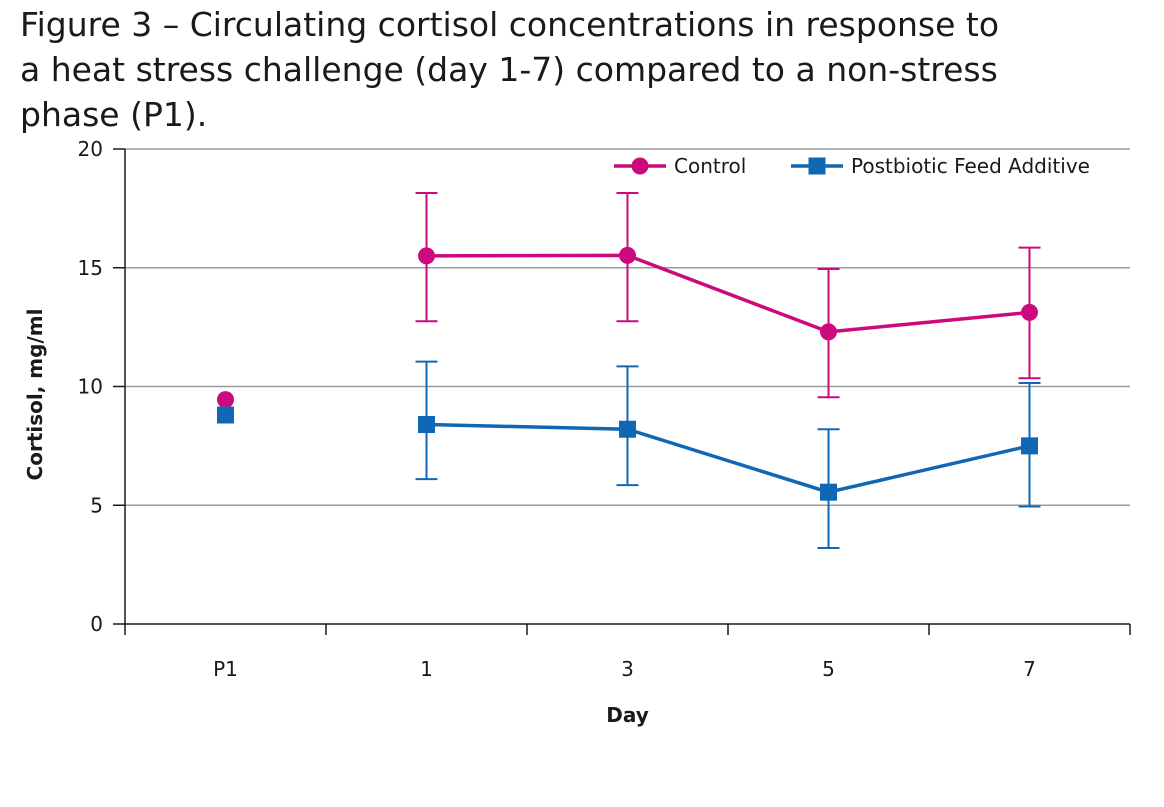  I want to click on x-tick-labels: P1 1 3 5 7, so click(627, 652).